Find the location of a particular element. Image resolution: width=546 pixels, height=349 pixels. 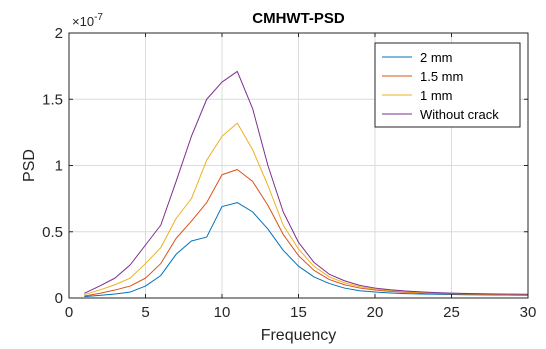

y-tick-label: 2 is located at coordinates (59, 33).